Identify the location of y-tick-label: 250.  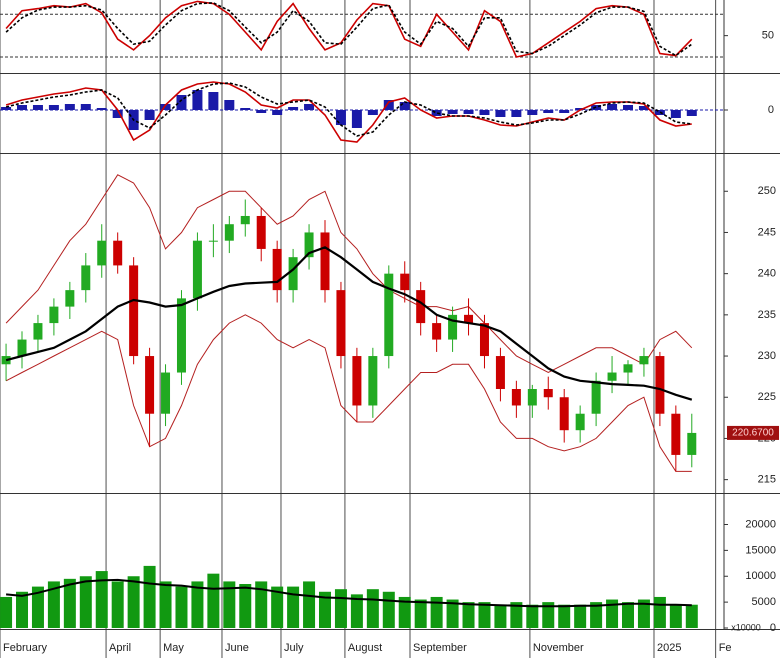
(767, 191).